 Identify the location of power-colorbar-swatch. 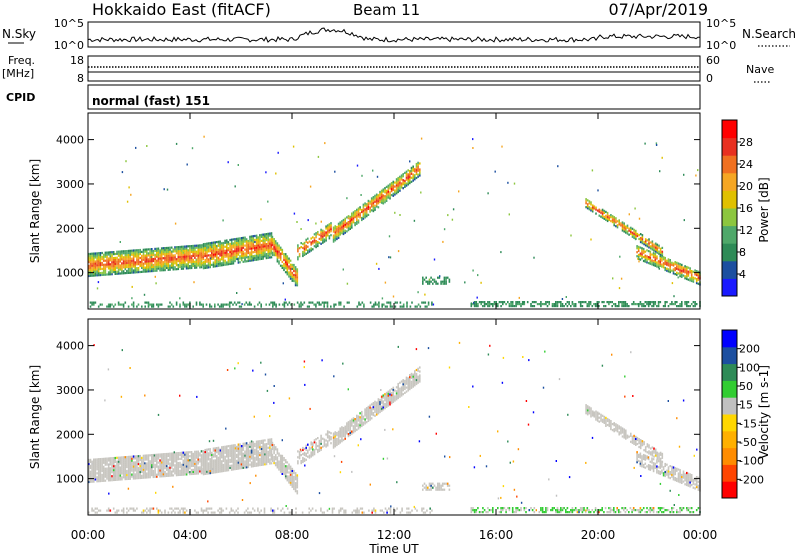
(729, 199).